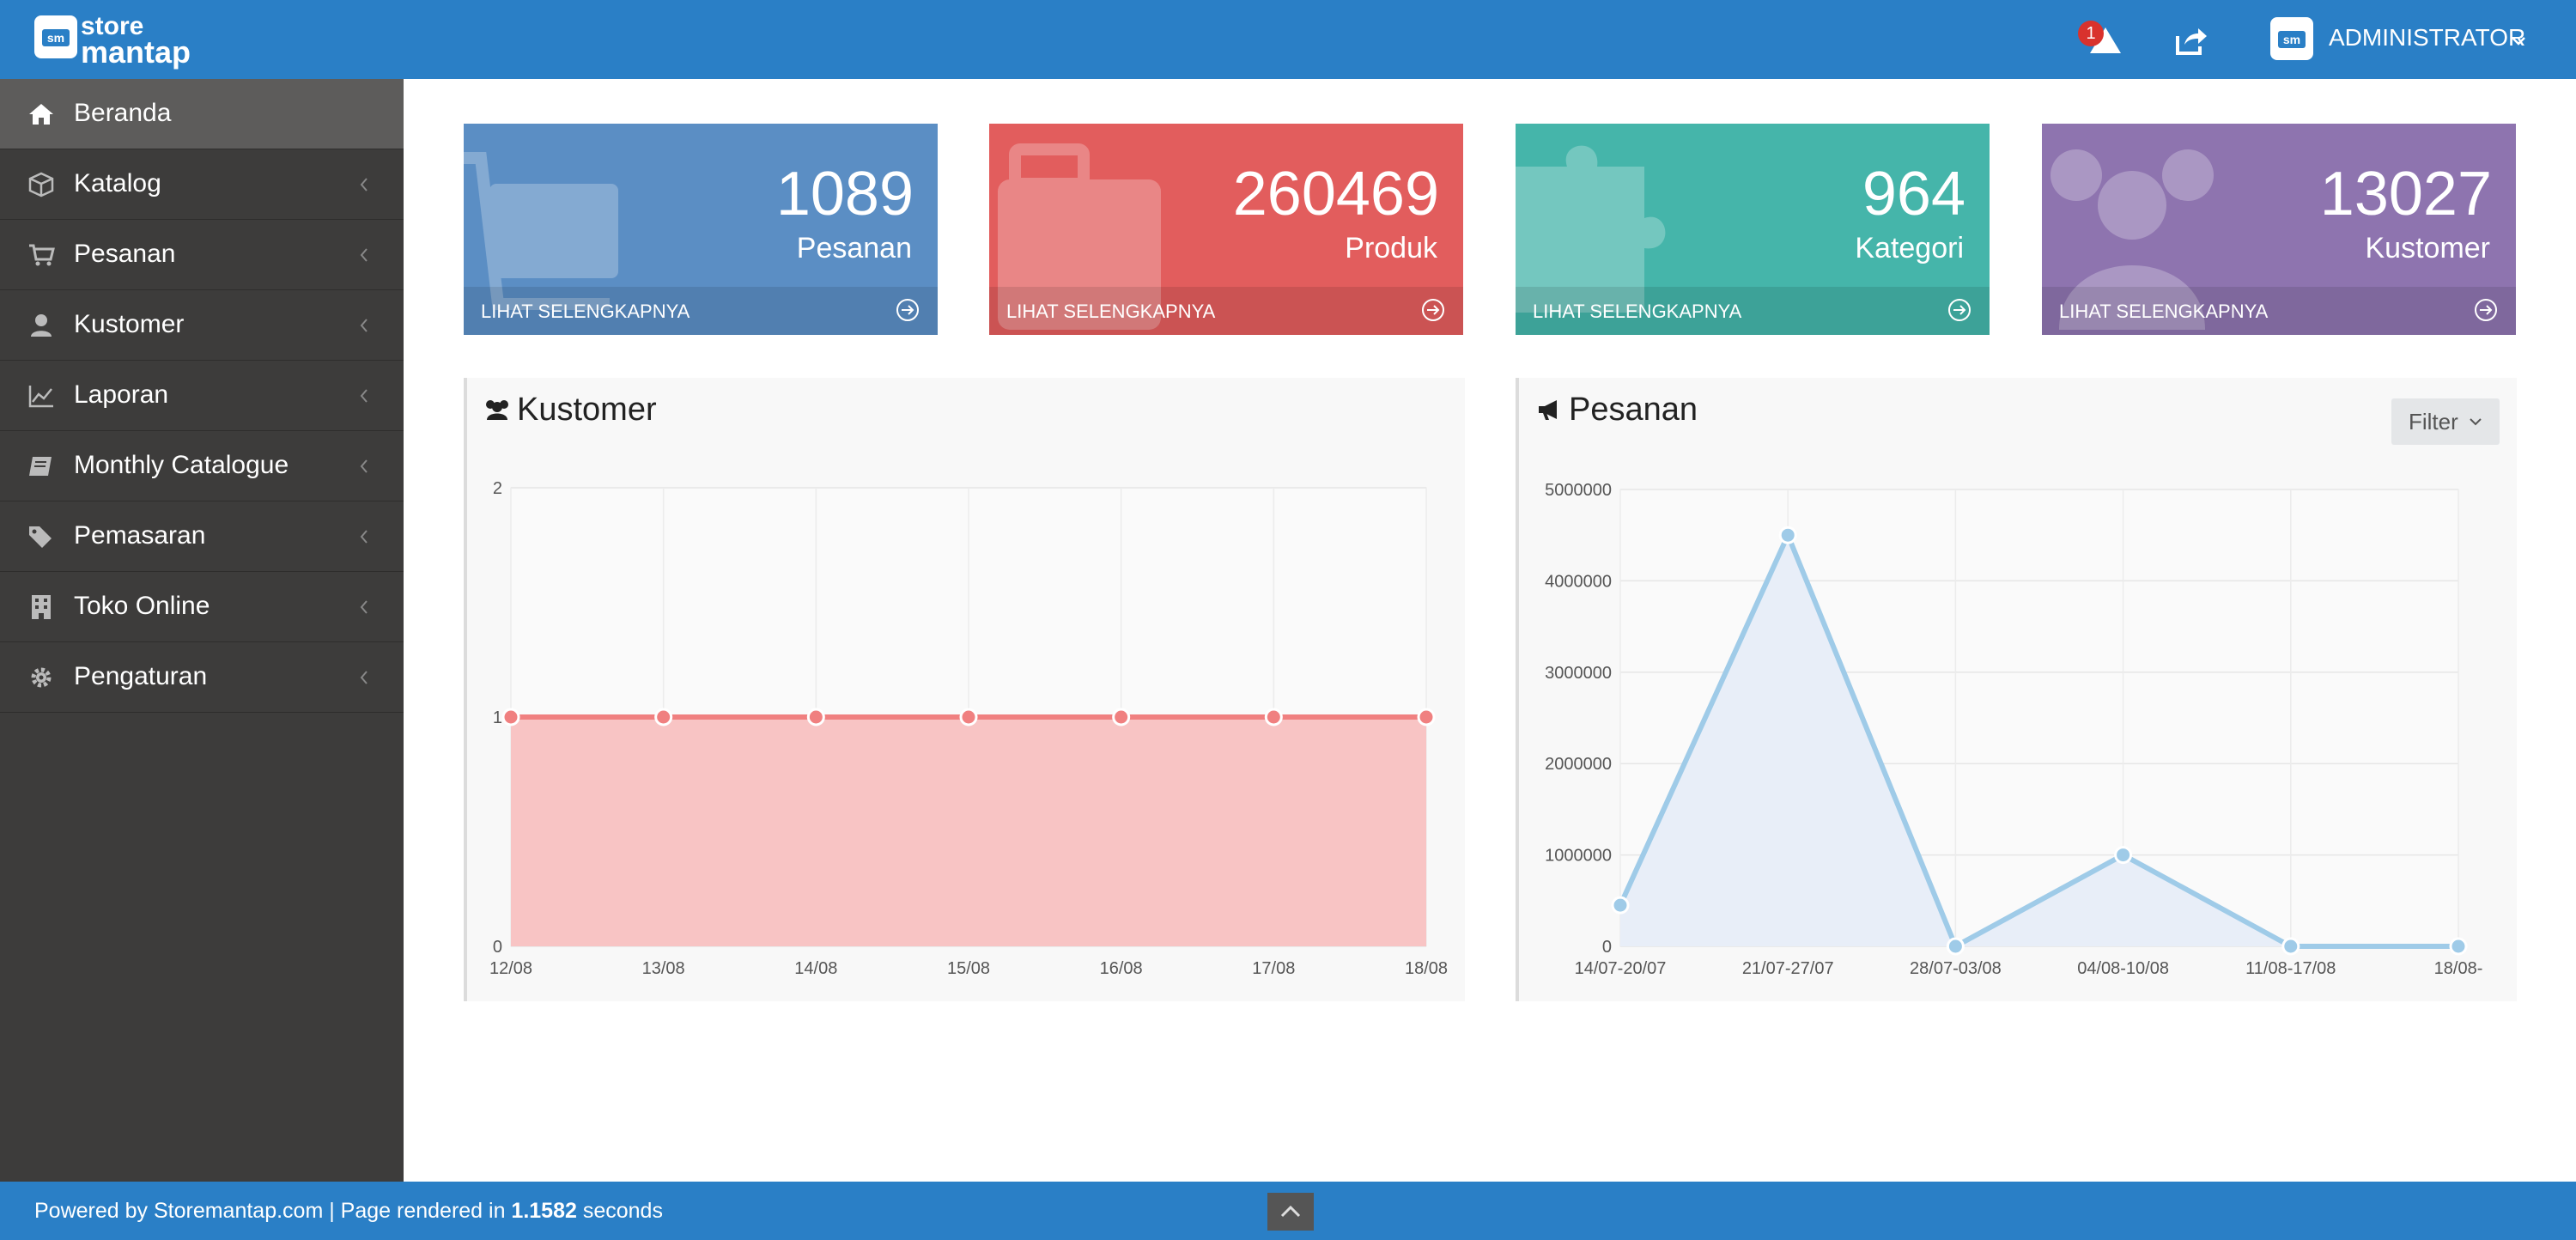 The image size is (2576, 1240). I want to click on x-tick-label: 12/08, so click(510, 968).